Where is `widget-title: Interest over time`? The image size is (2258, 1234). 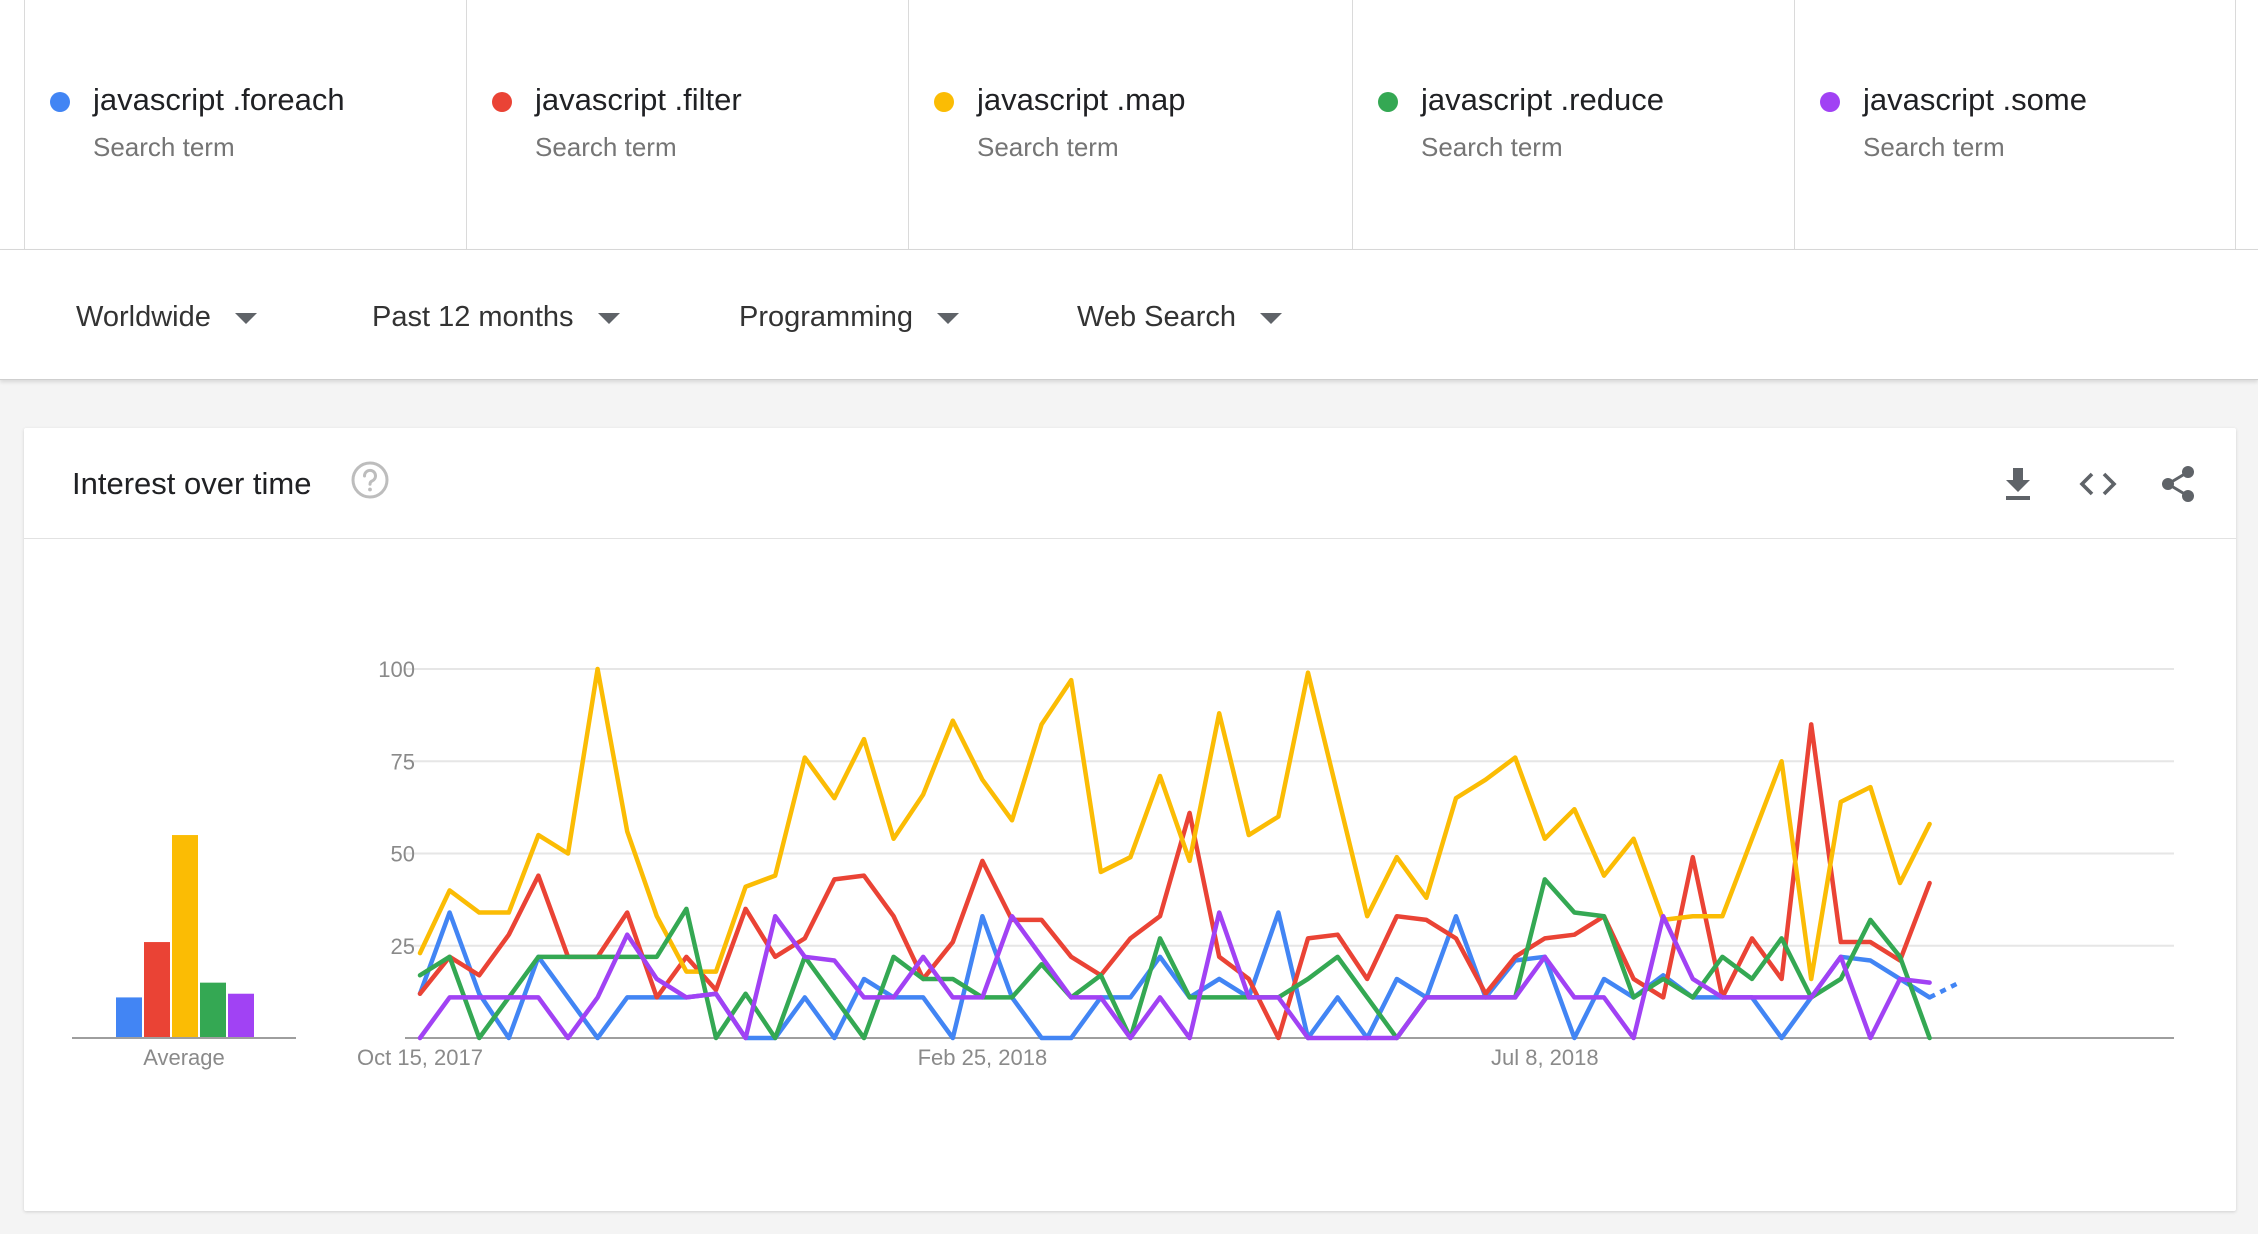 widget-title: Interest over time is located at coordinates (192, 483).